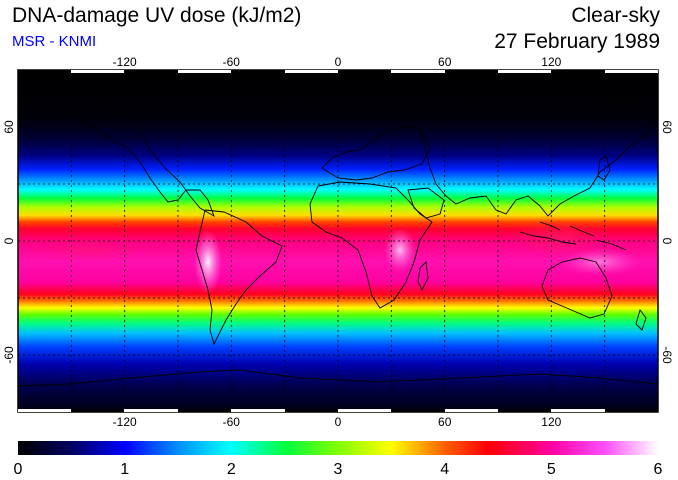  Describe the element at coordinates (551, 422) in the screenshot. I see `lon-label-bottom: 120` at that location.